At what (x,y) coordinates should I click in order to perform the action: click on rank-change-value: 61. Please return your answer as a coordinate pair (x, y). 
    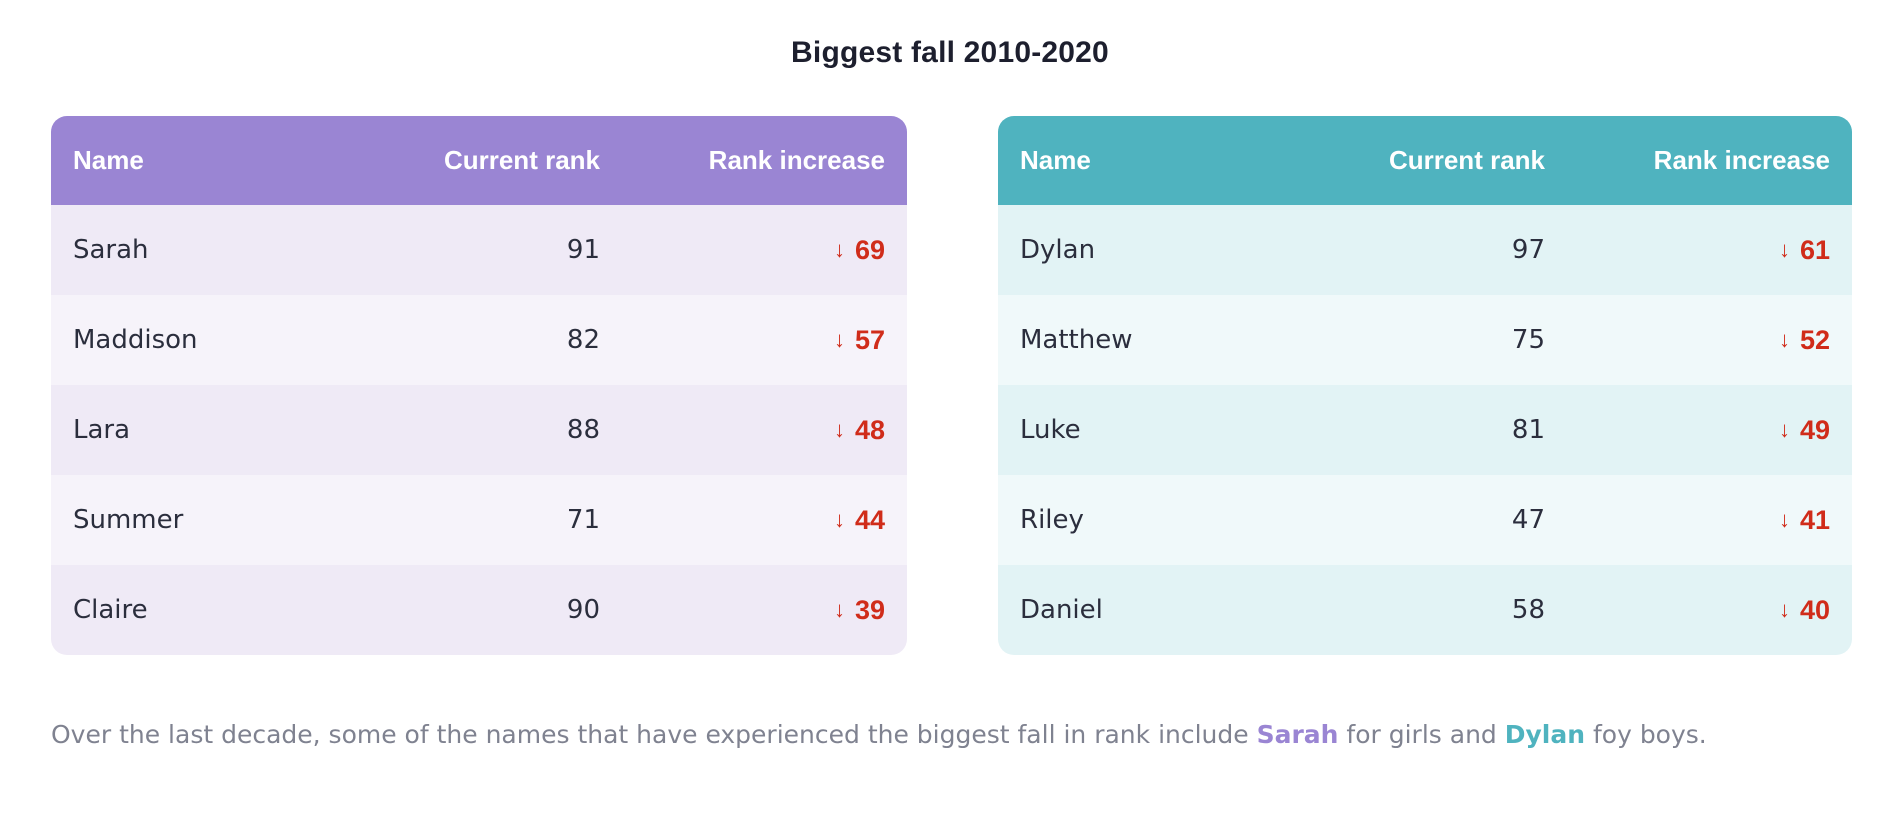
    Looking at the image, I should click on (1814, 249).